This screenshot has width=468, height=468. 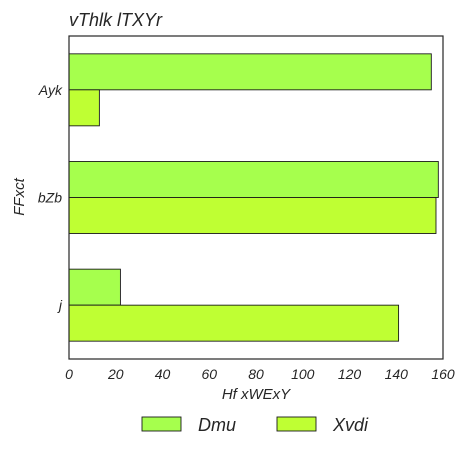 What do you see at coordinates (84, 108) in the screenshot?
I see `bar-xvdi-ayk` at bounding box center [84, 108].